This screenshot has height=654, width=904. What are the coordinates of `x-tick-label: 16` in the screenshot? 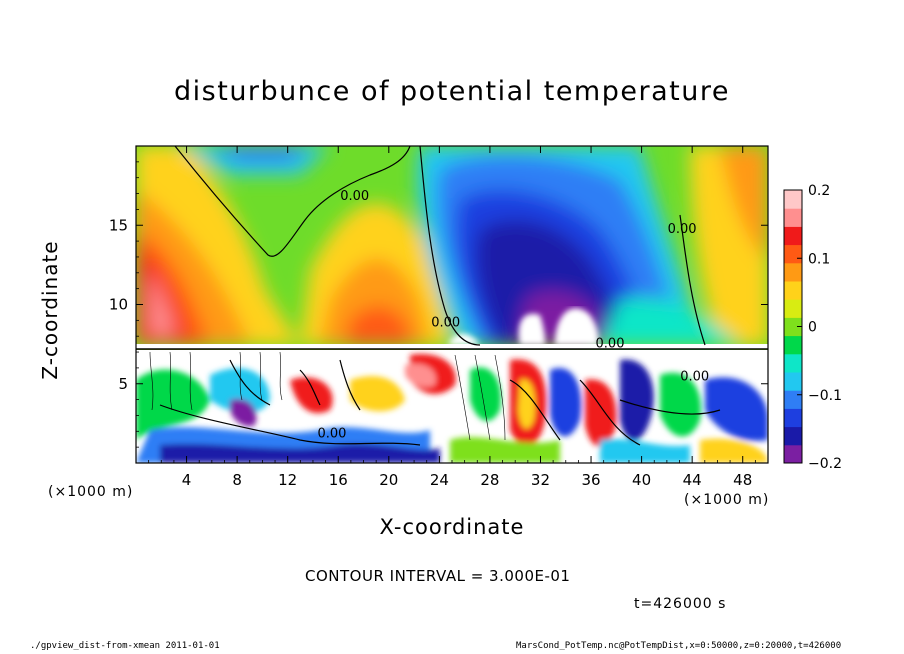 It's located at (338, 480).